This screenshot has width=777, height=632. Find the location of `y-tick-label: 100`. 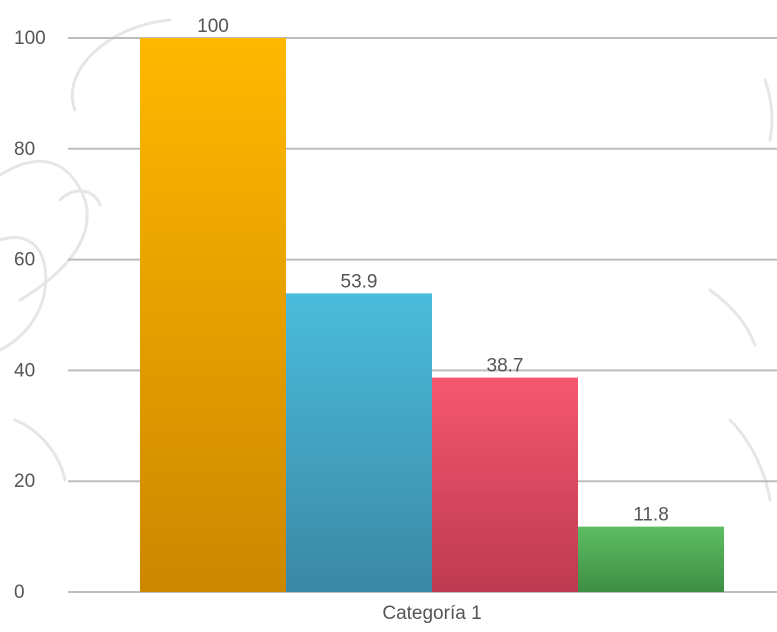

y-tick-label: 100 is located at coordinates (30, 38).